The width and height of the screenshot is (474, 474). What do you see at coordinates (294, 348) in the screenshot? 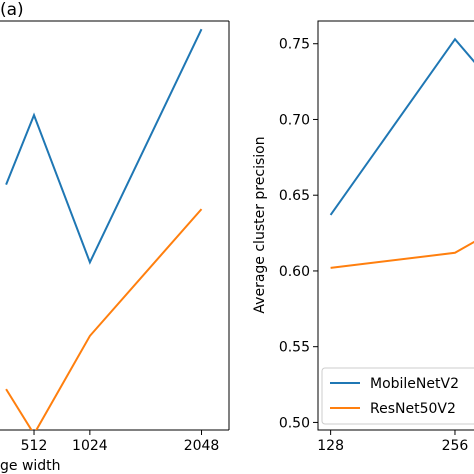
I see `panel-b-y-tick-label: 0.55` at bounding box center [294, 348].